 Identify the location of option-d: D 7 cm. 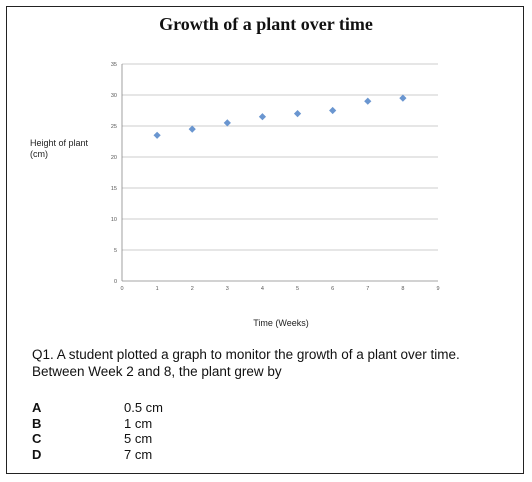
(97, 455).